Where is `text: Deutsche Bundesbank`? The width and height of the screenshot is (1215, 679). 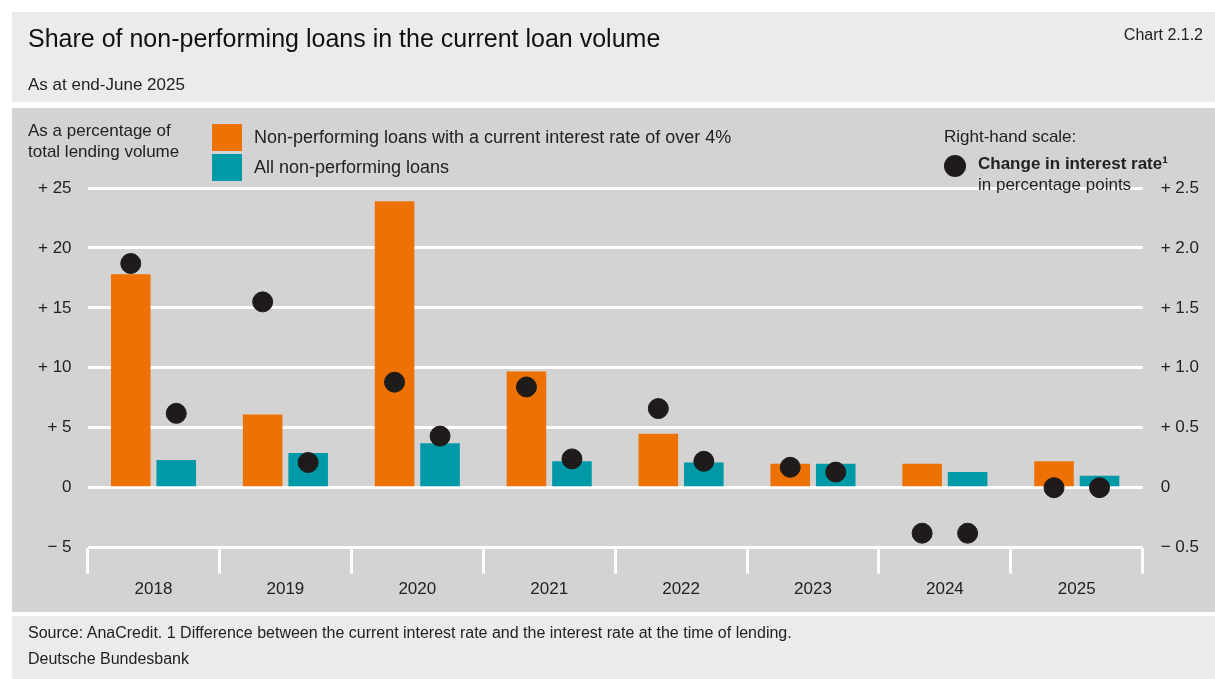 text: Deutsche Bundesbank is located at coordinates (108, 658).